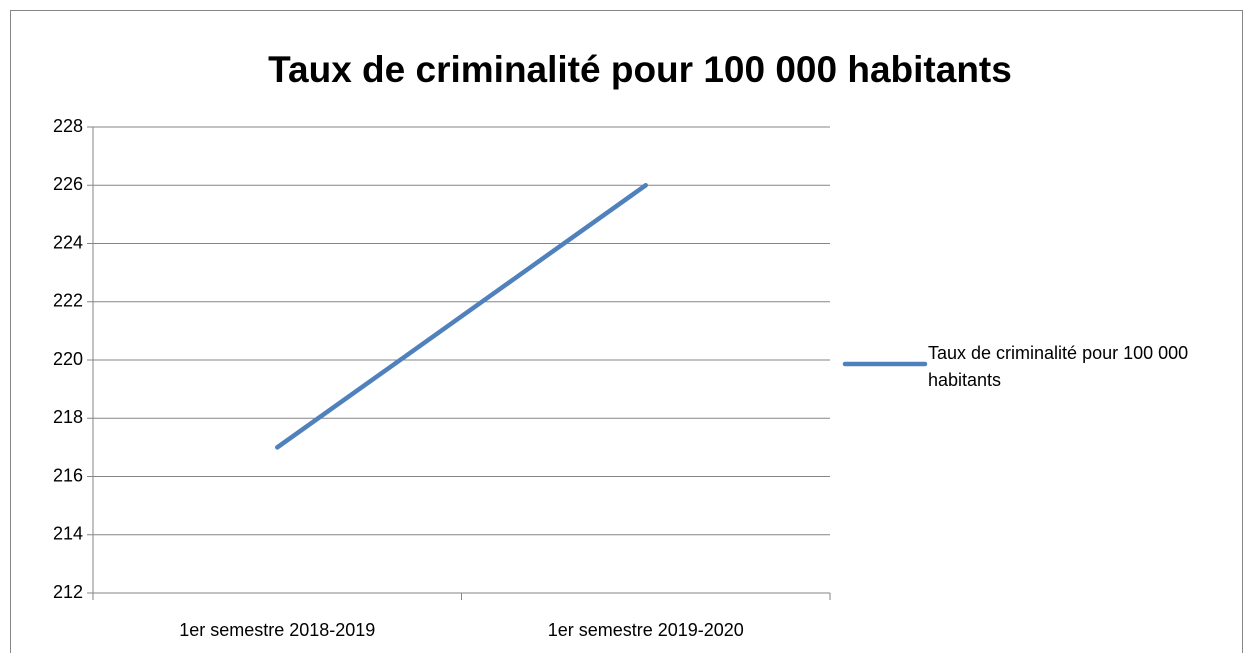 This screenshot has width=1253, height=653. I want to click on x-tick-label: 1er semestre 2019-2020, so click(646, 630).